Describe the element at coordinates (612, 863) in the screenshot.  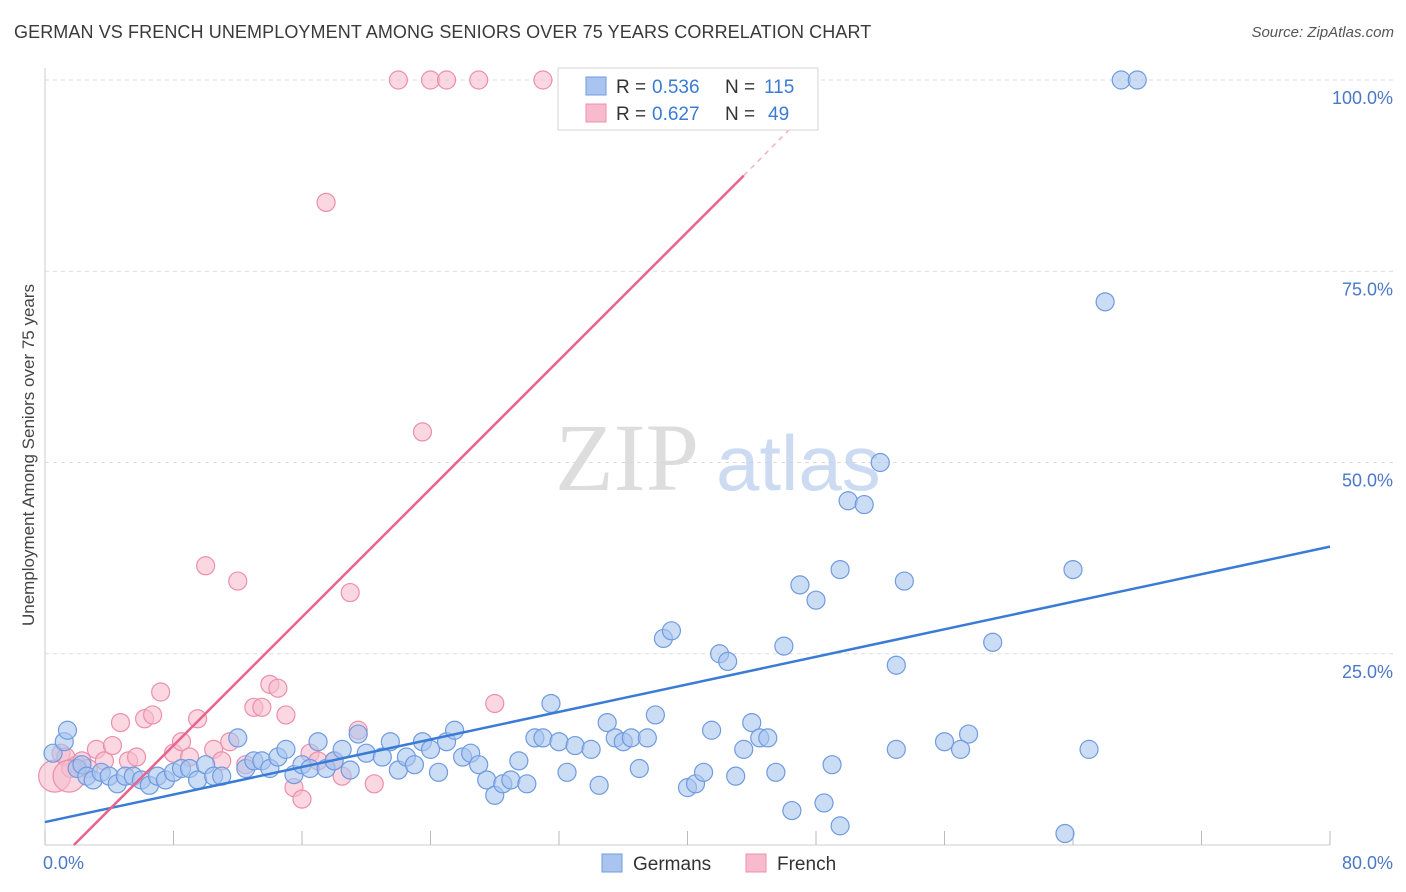
I see `bottom-legend-swatch-germans` at that location.